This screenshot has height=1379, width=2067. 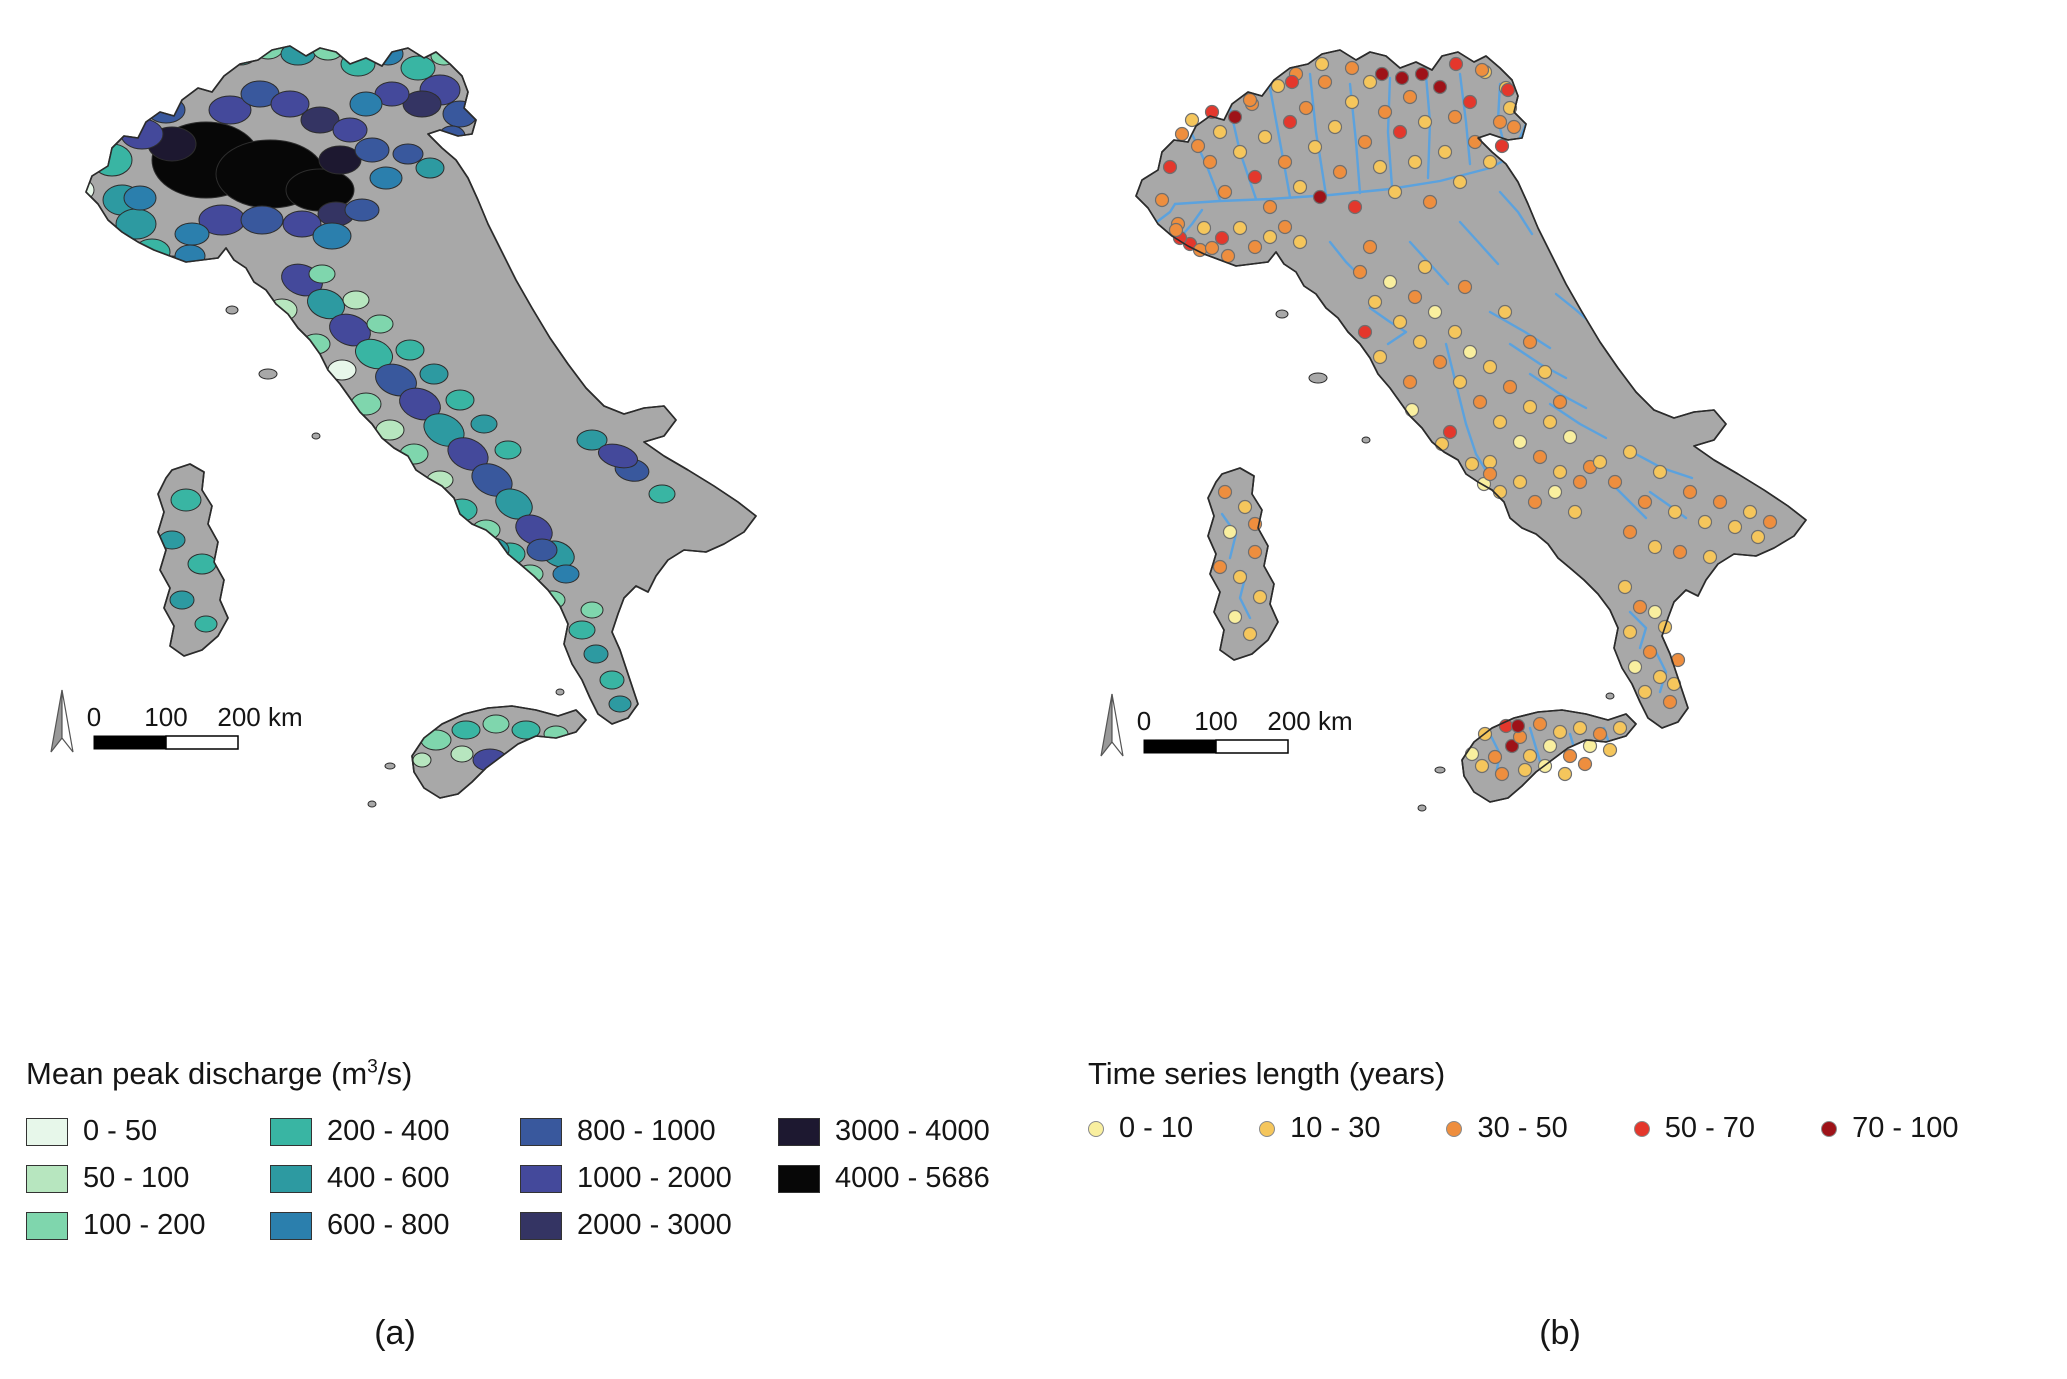 I want to click on legend-a-title-sup: 3, so click(x=372, y=1067).